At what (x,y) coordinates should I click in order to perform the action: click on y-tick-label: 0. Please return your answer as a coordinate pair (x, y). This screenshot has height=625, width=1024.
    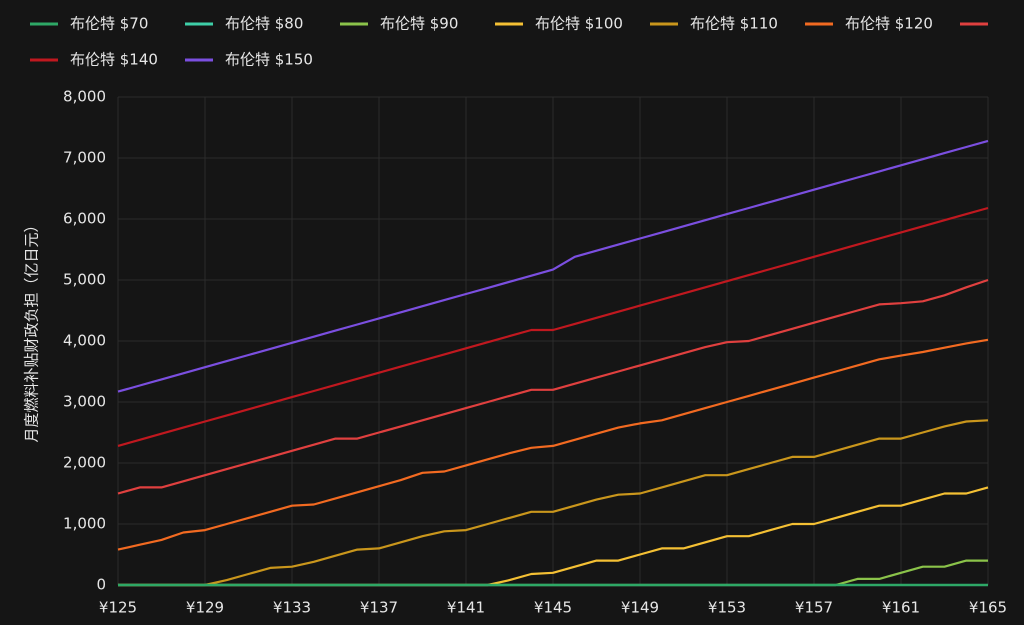
    Looking at the image, I should click on (101, 585).